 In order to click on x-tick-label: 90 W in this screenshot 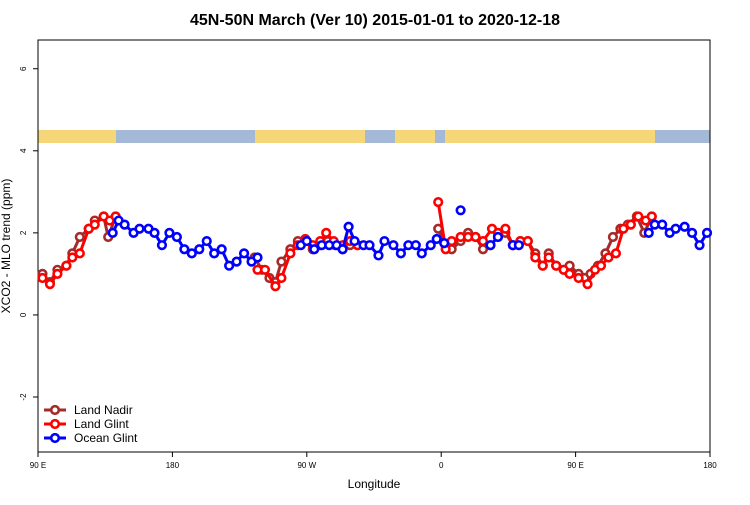, I will do `click(306, 465)`.